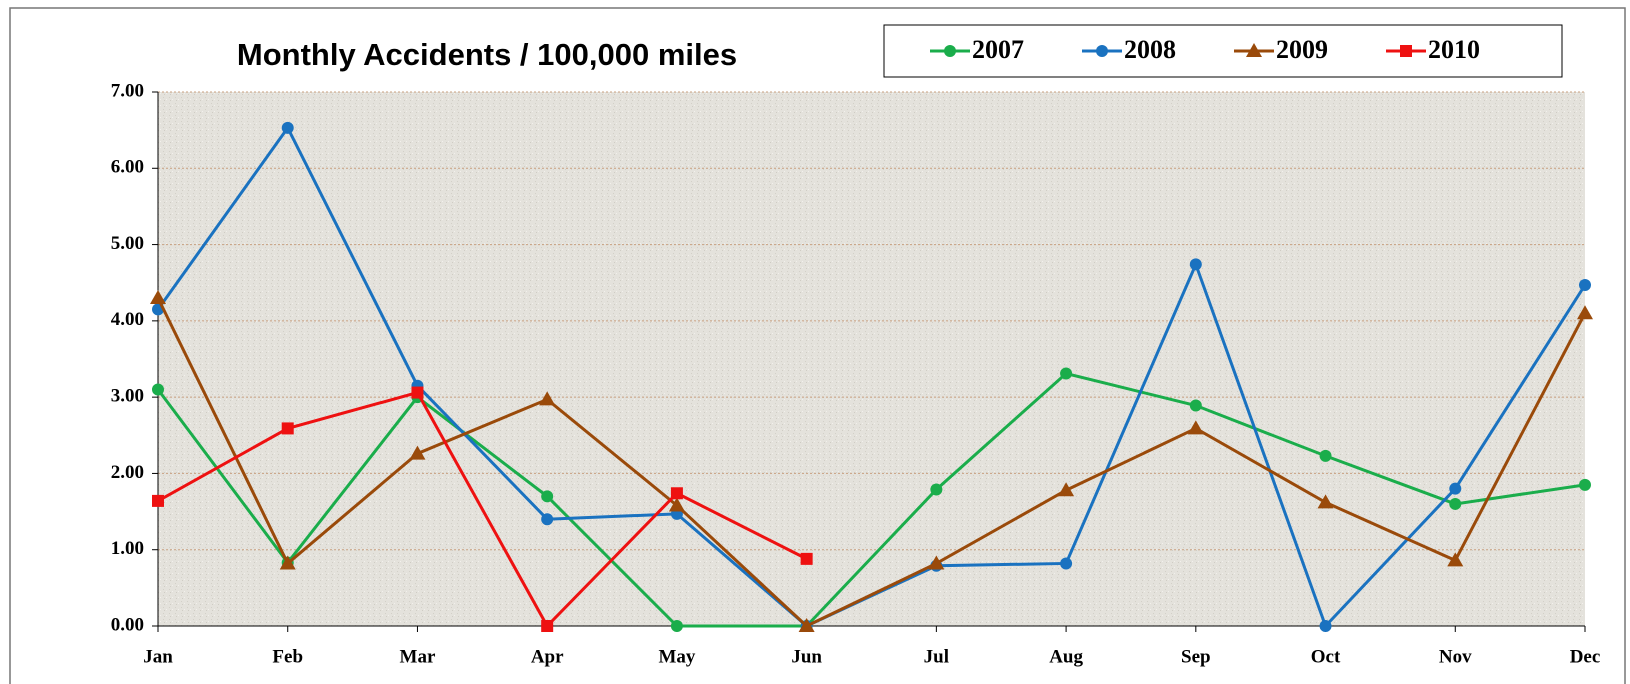 The width and height of the screenshot is (1630, 684). What do you see at coordinates (1302, 49) in the screenshot?
I see `legend-label: 2009` at bounding box center [1302, 49].